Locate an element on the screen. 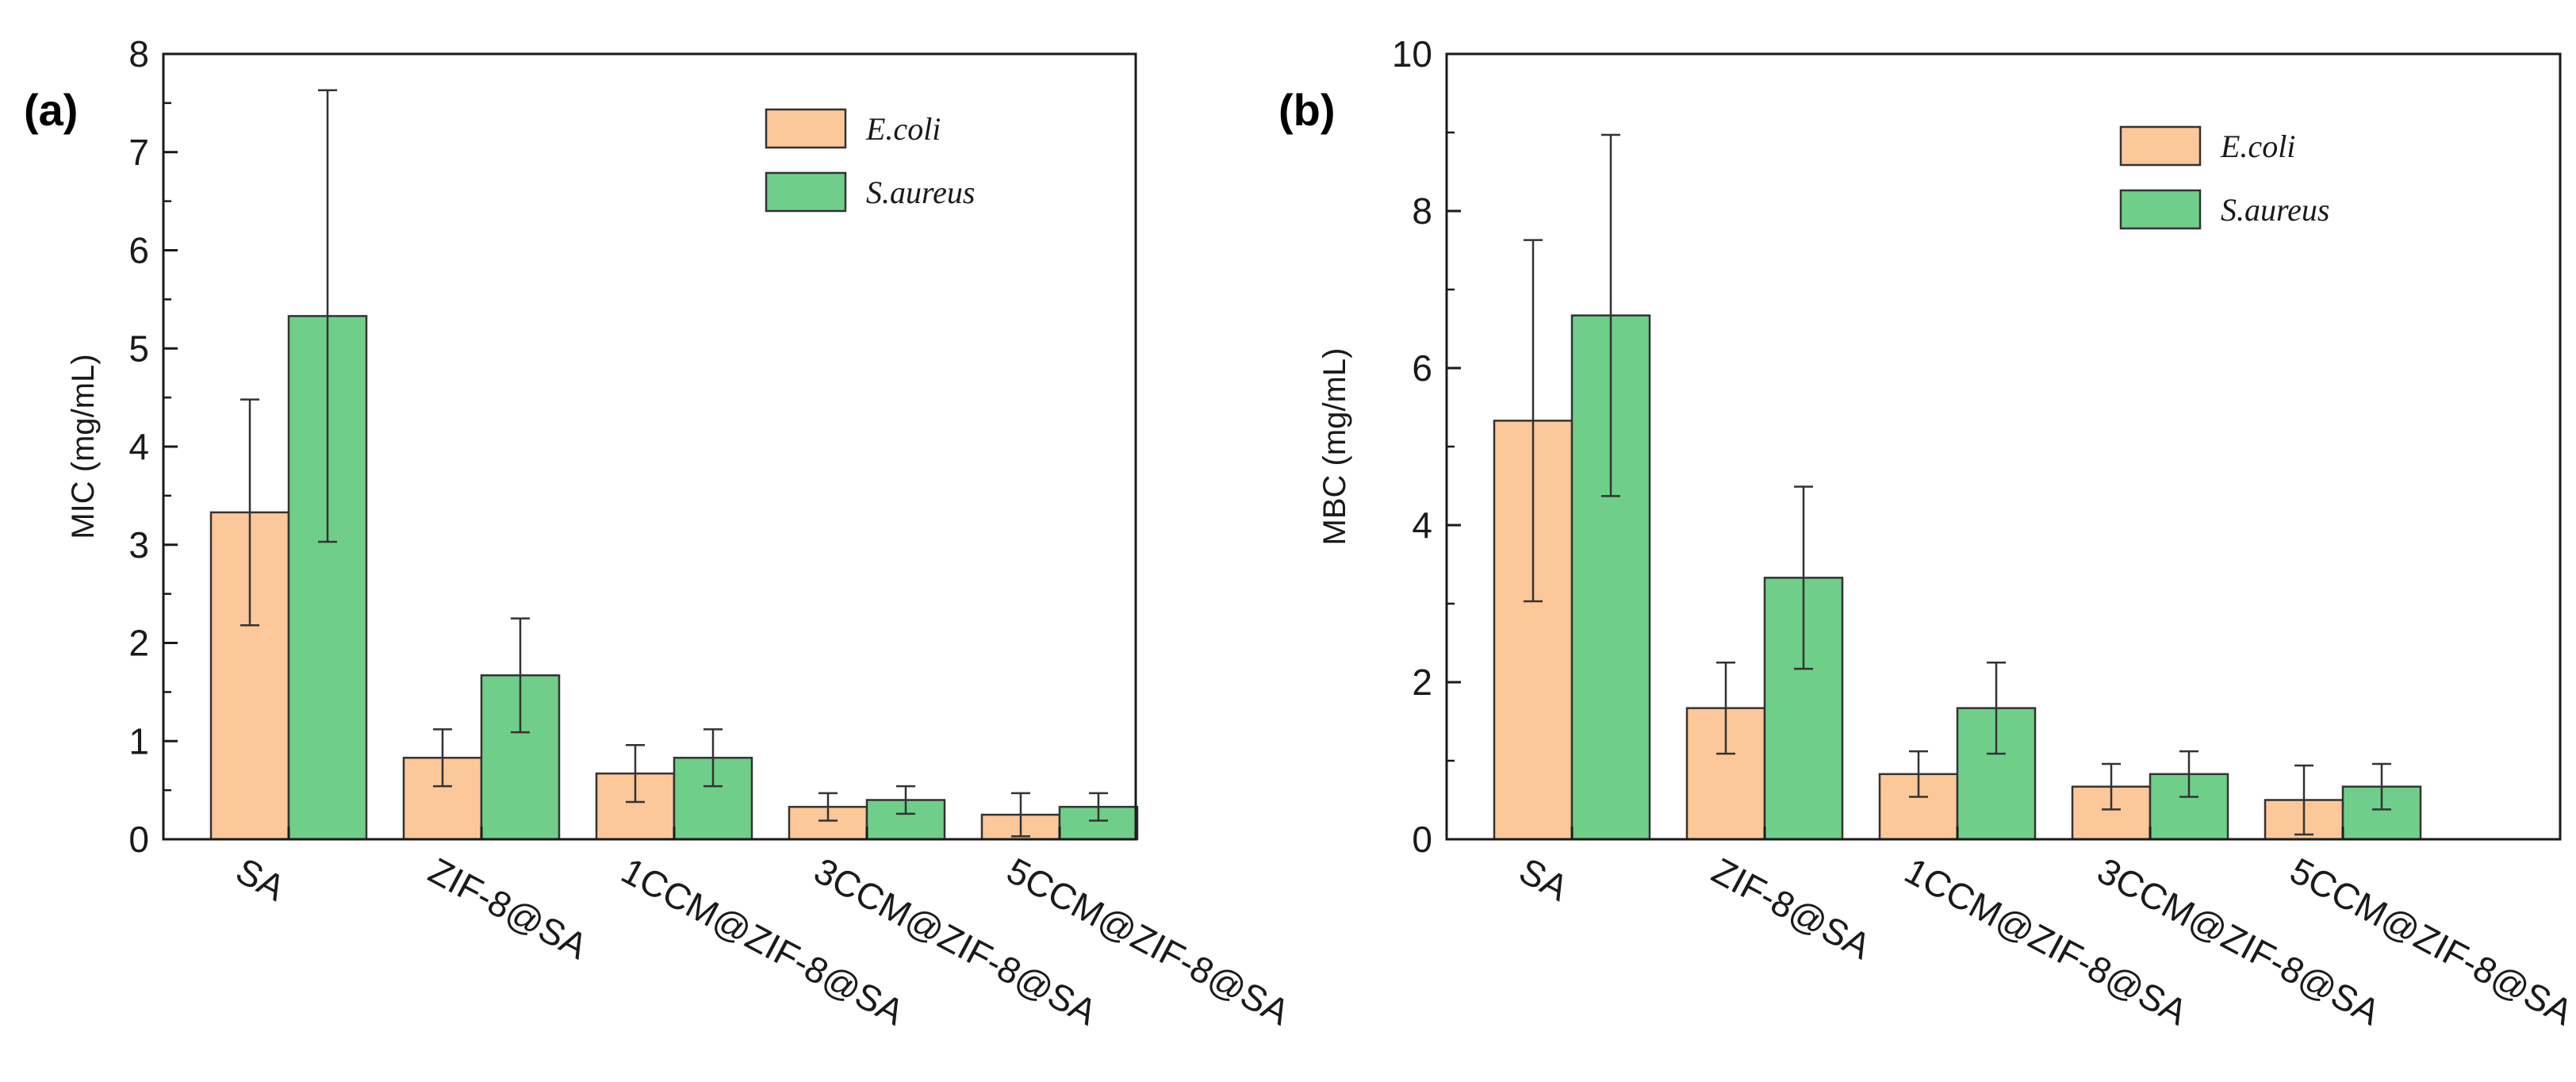  y-axis-title: MIC (mg/mL) is located at coordinates (83, 446).